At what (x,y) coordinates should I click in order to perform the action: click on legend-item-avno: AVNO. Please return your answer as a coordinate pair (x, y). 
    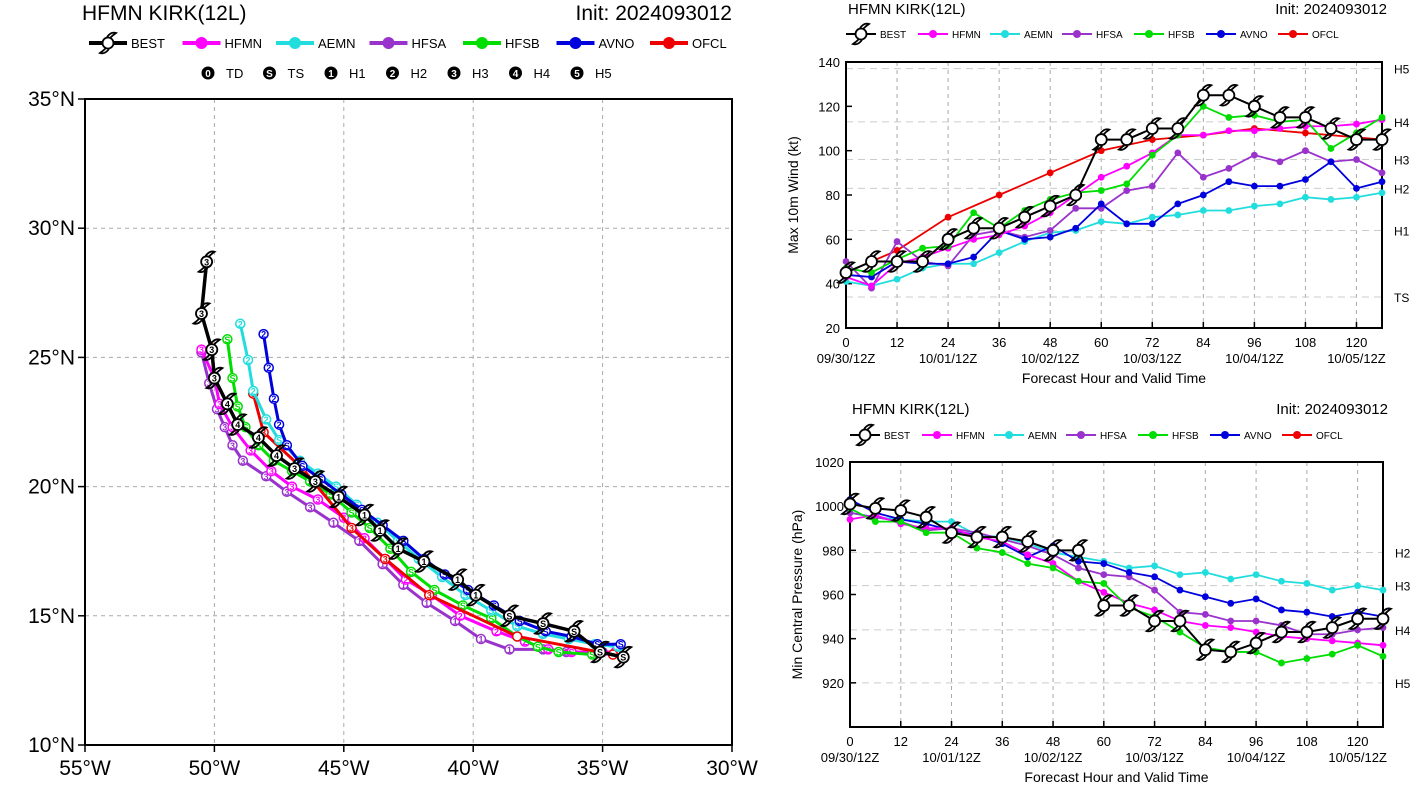
    Looking at the image, I should click on (1237, 35).